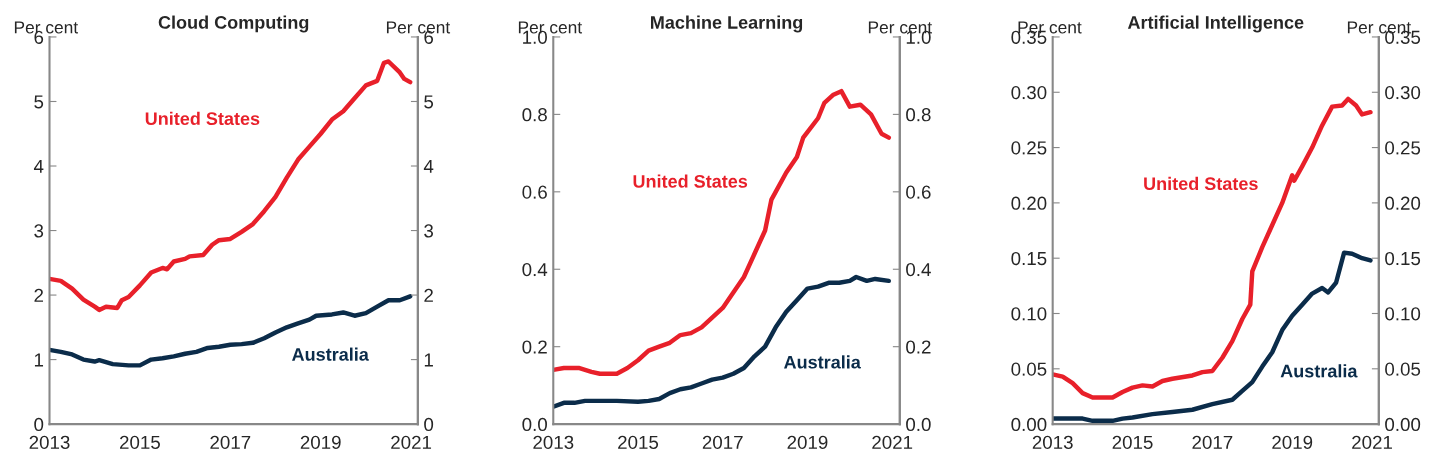 The image size is (1456, 462). What do you see at coordinates (38, 166) in the screenshot?
I see `y-tick-label: 4` at bounding box center [38, 166].